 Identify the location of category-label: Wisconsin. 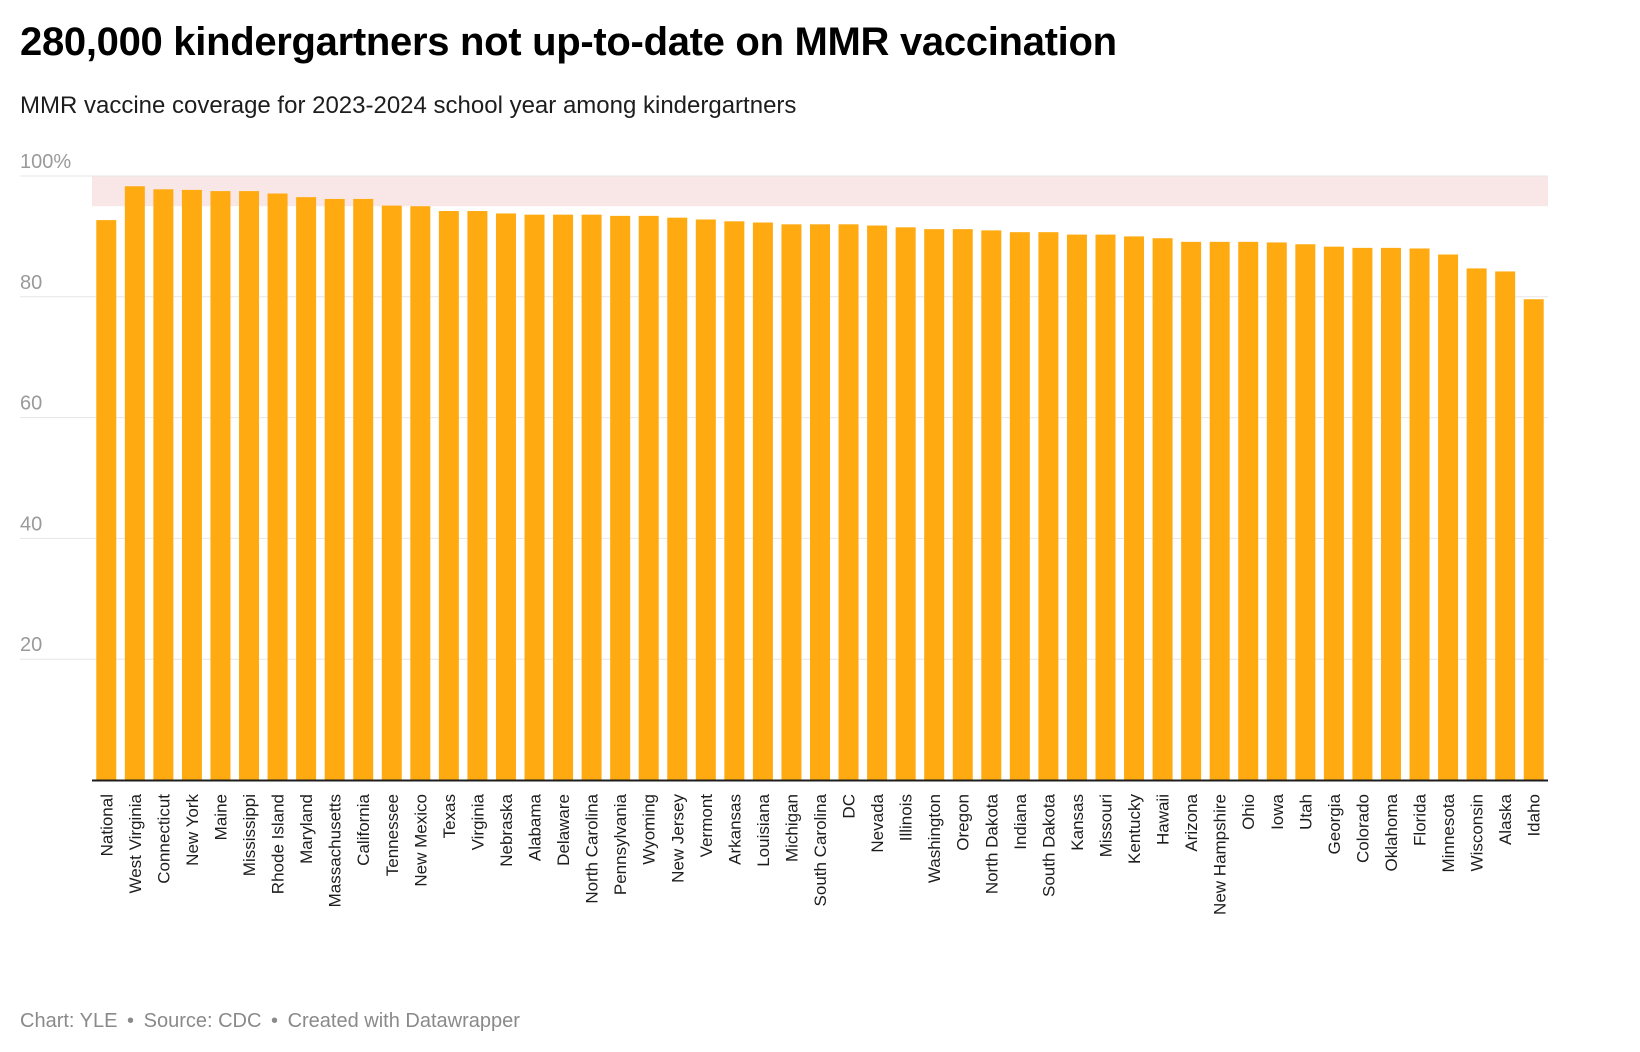
(1477, 832).